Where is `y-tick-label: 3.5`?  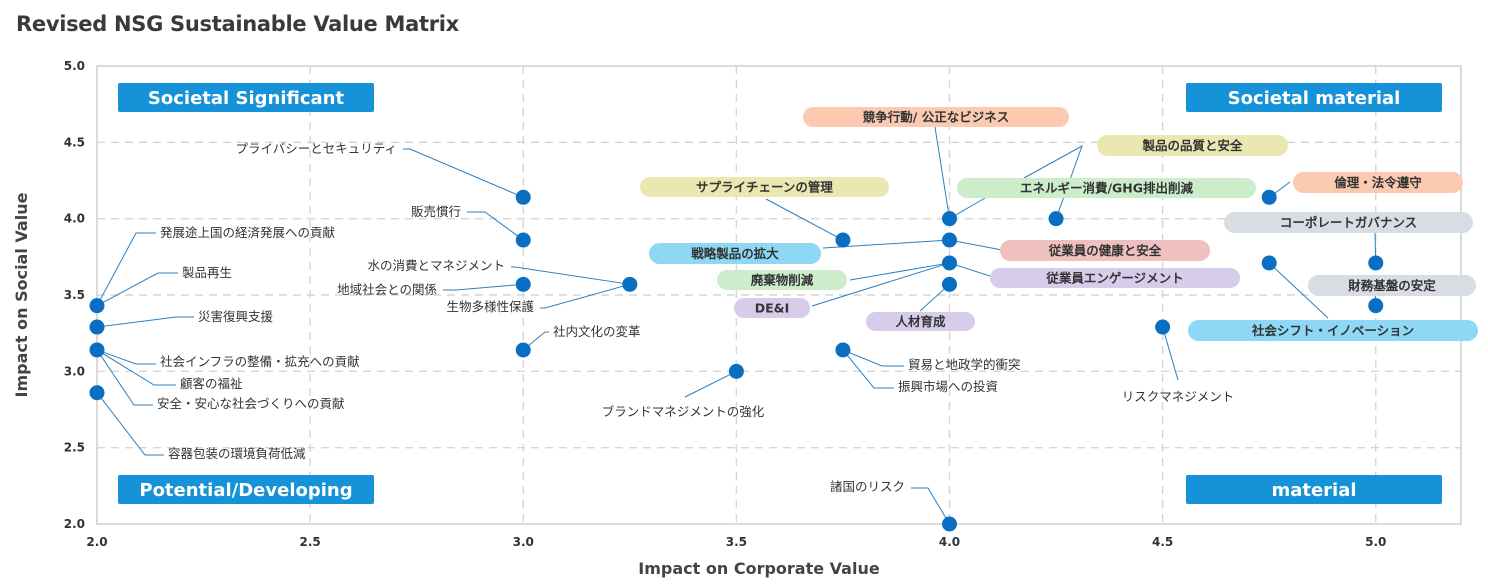 y-tick-label: 3.5 is located at coordinates (74, 295).